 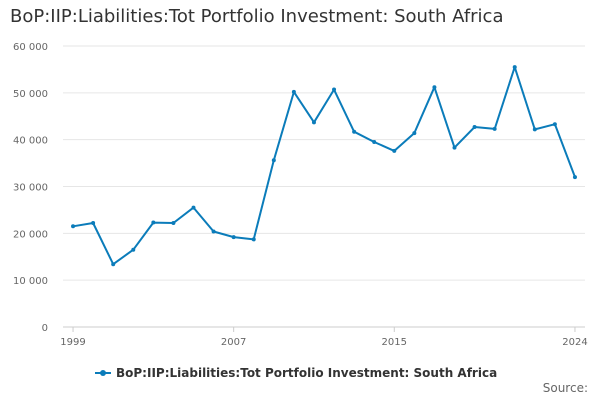 What do you see at coordinates (30, 281) in the screenshot?
I see `y-tick-label: 10 000` at bounding box center [30, 281].